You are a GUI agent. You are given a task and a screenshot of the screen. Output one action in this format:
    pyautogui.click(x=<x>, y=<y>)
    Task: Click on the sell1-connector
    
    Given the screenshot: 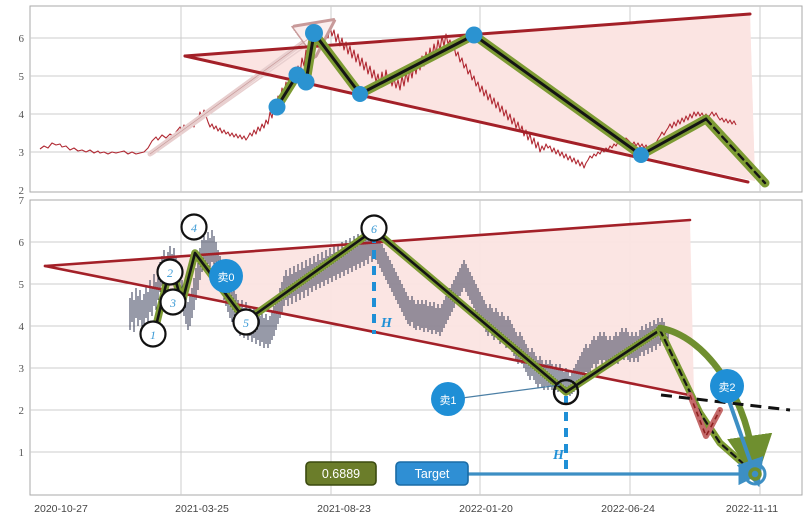 What is the action you would take?
    pyautogui.click(x=511, y=391)
    